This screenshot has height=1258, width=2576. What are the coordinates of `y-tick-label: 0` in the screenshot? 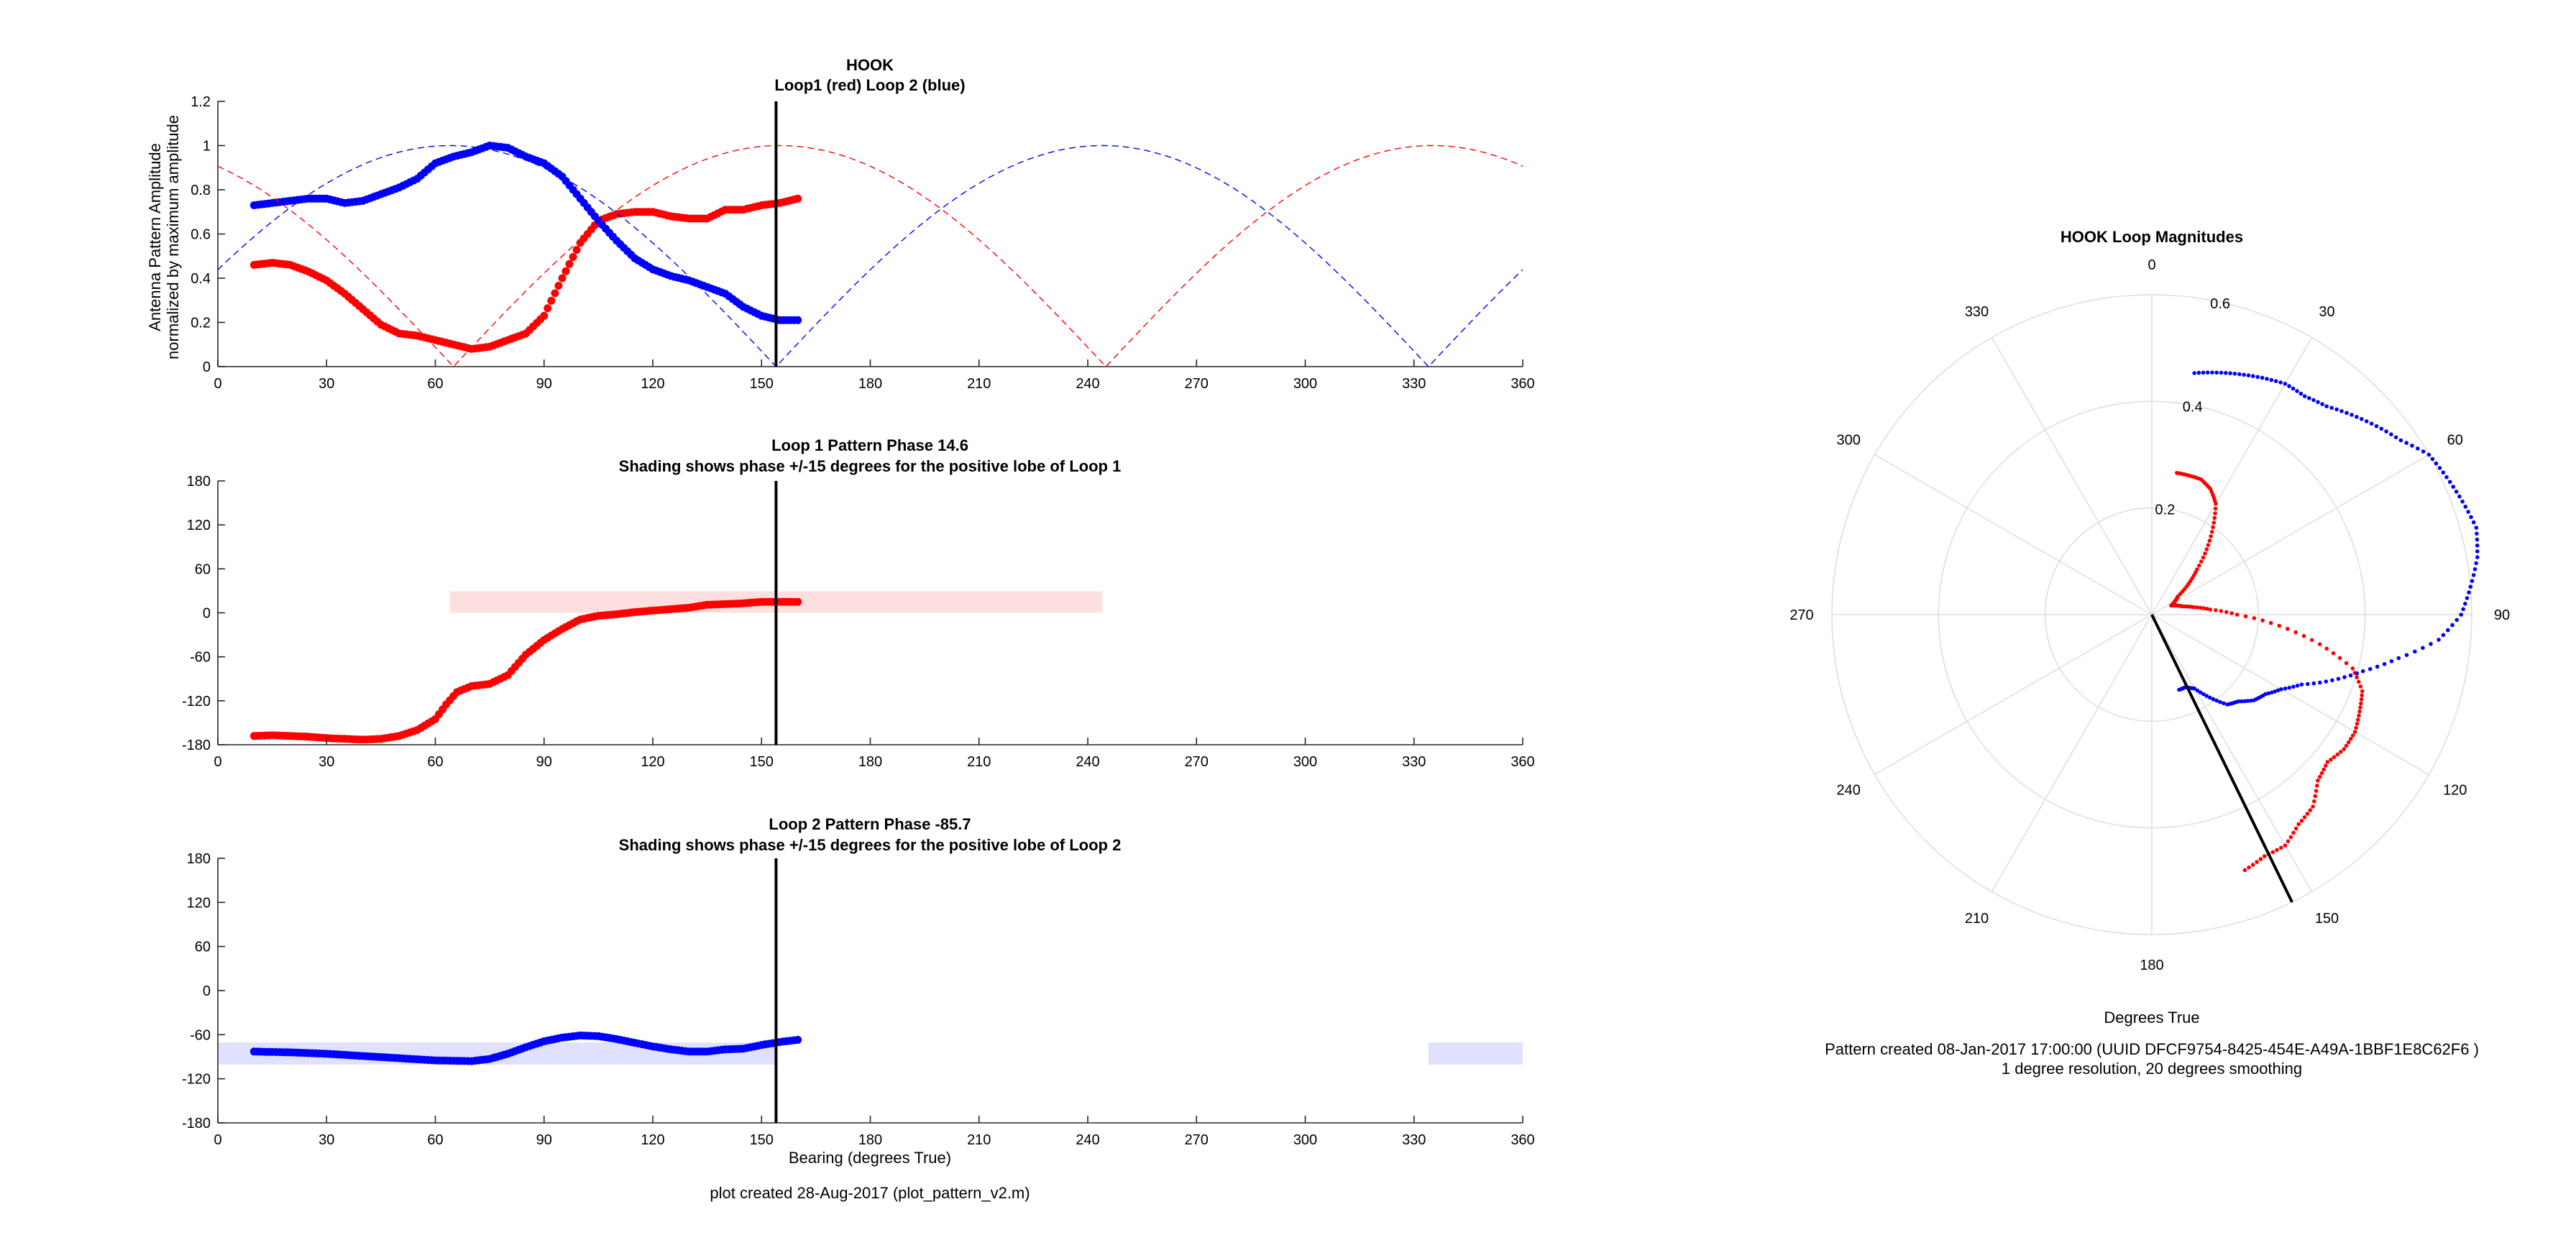 It's located at (207, 614).